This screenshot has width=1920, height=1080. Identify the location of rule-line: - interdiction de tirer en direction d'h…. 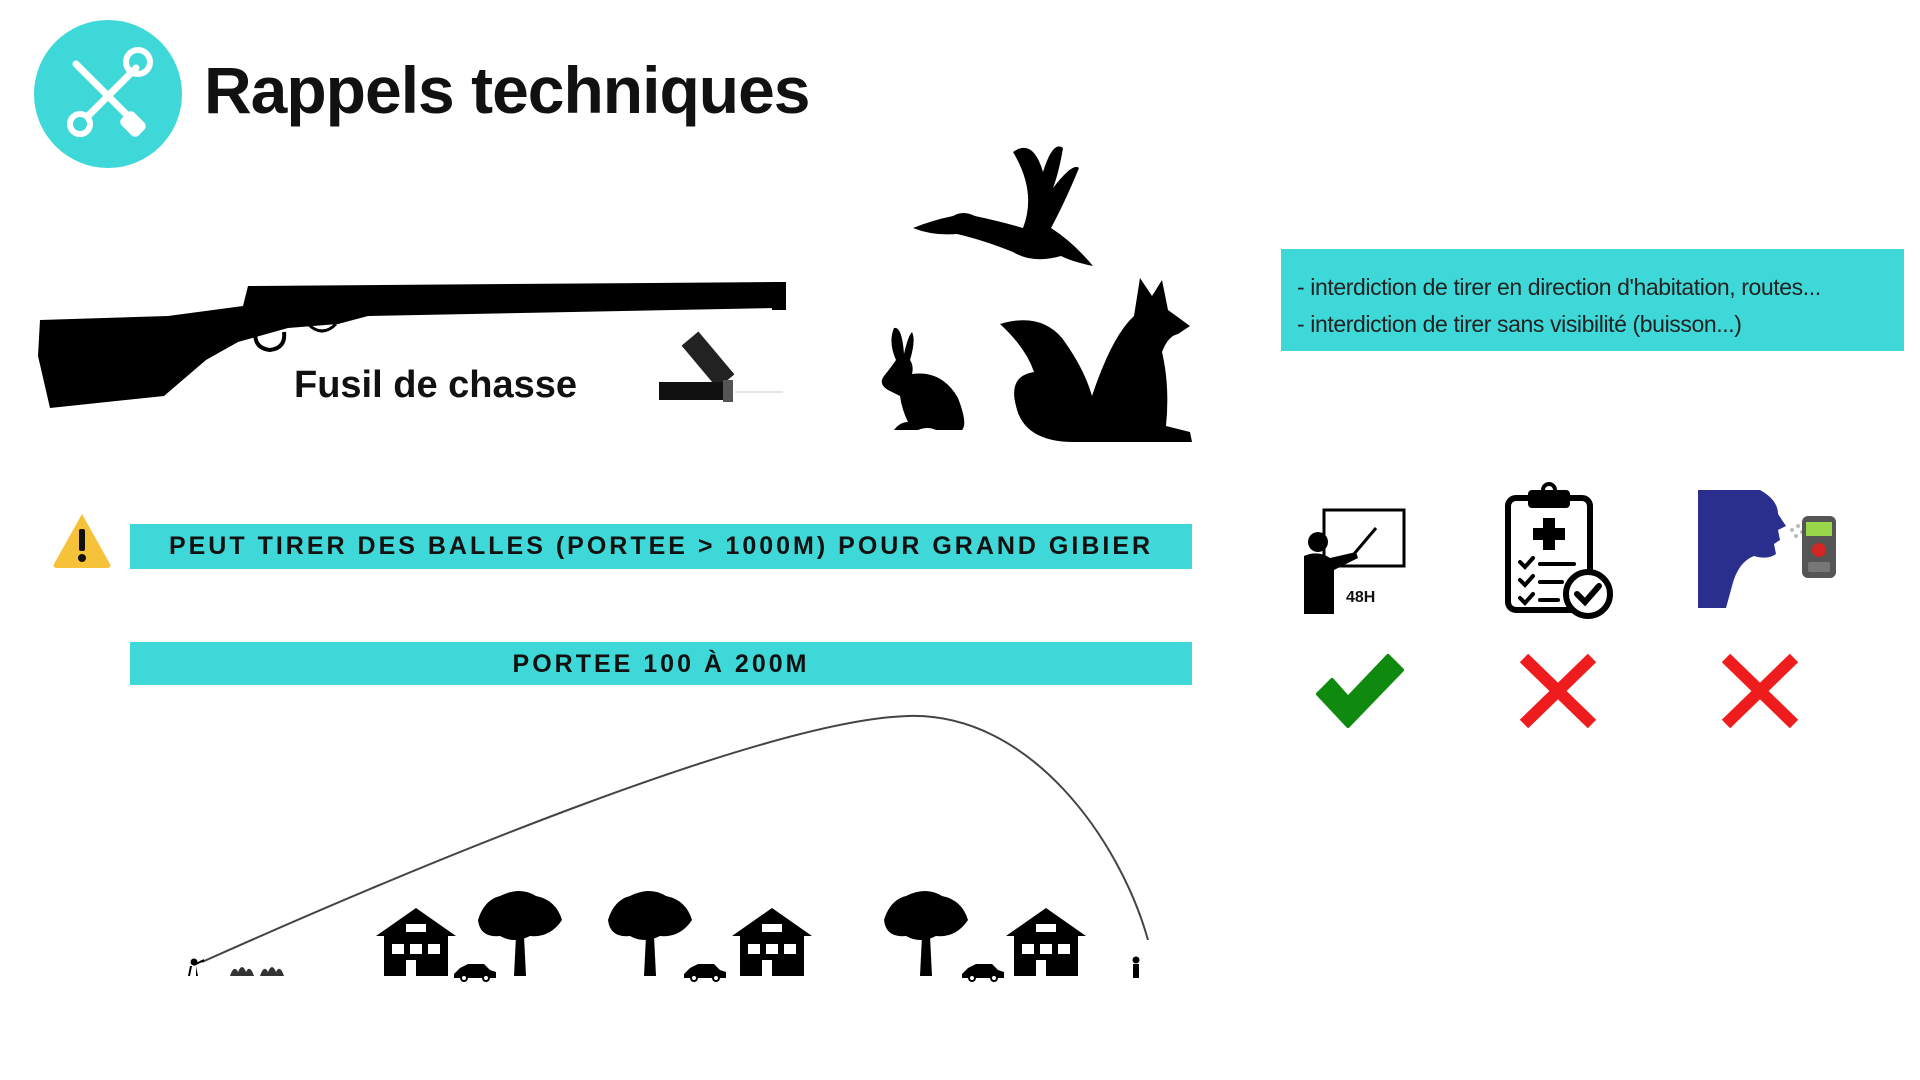
(1559, 287).